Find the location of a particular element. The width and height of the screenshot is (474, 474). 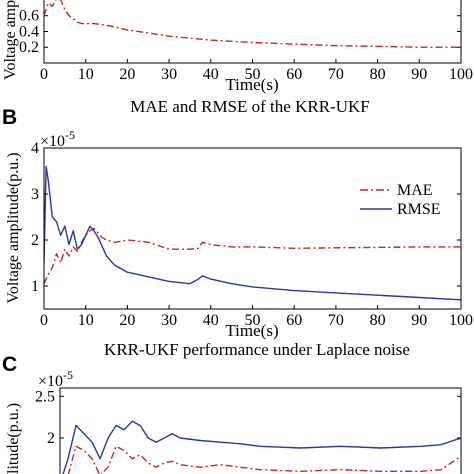

y-tick-label: 0.6 is located at coordinates (29, 16).